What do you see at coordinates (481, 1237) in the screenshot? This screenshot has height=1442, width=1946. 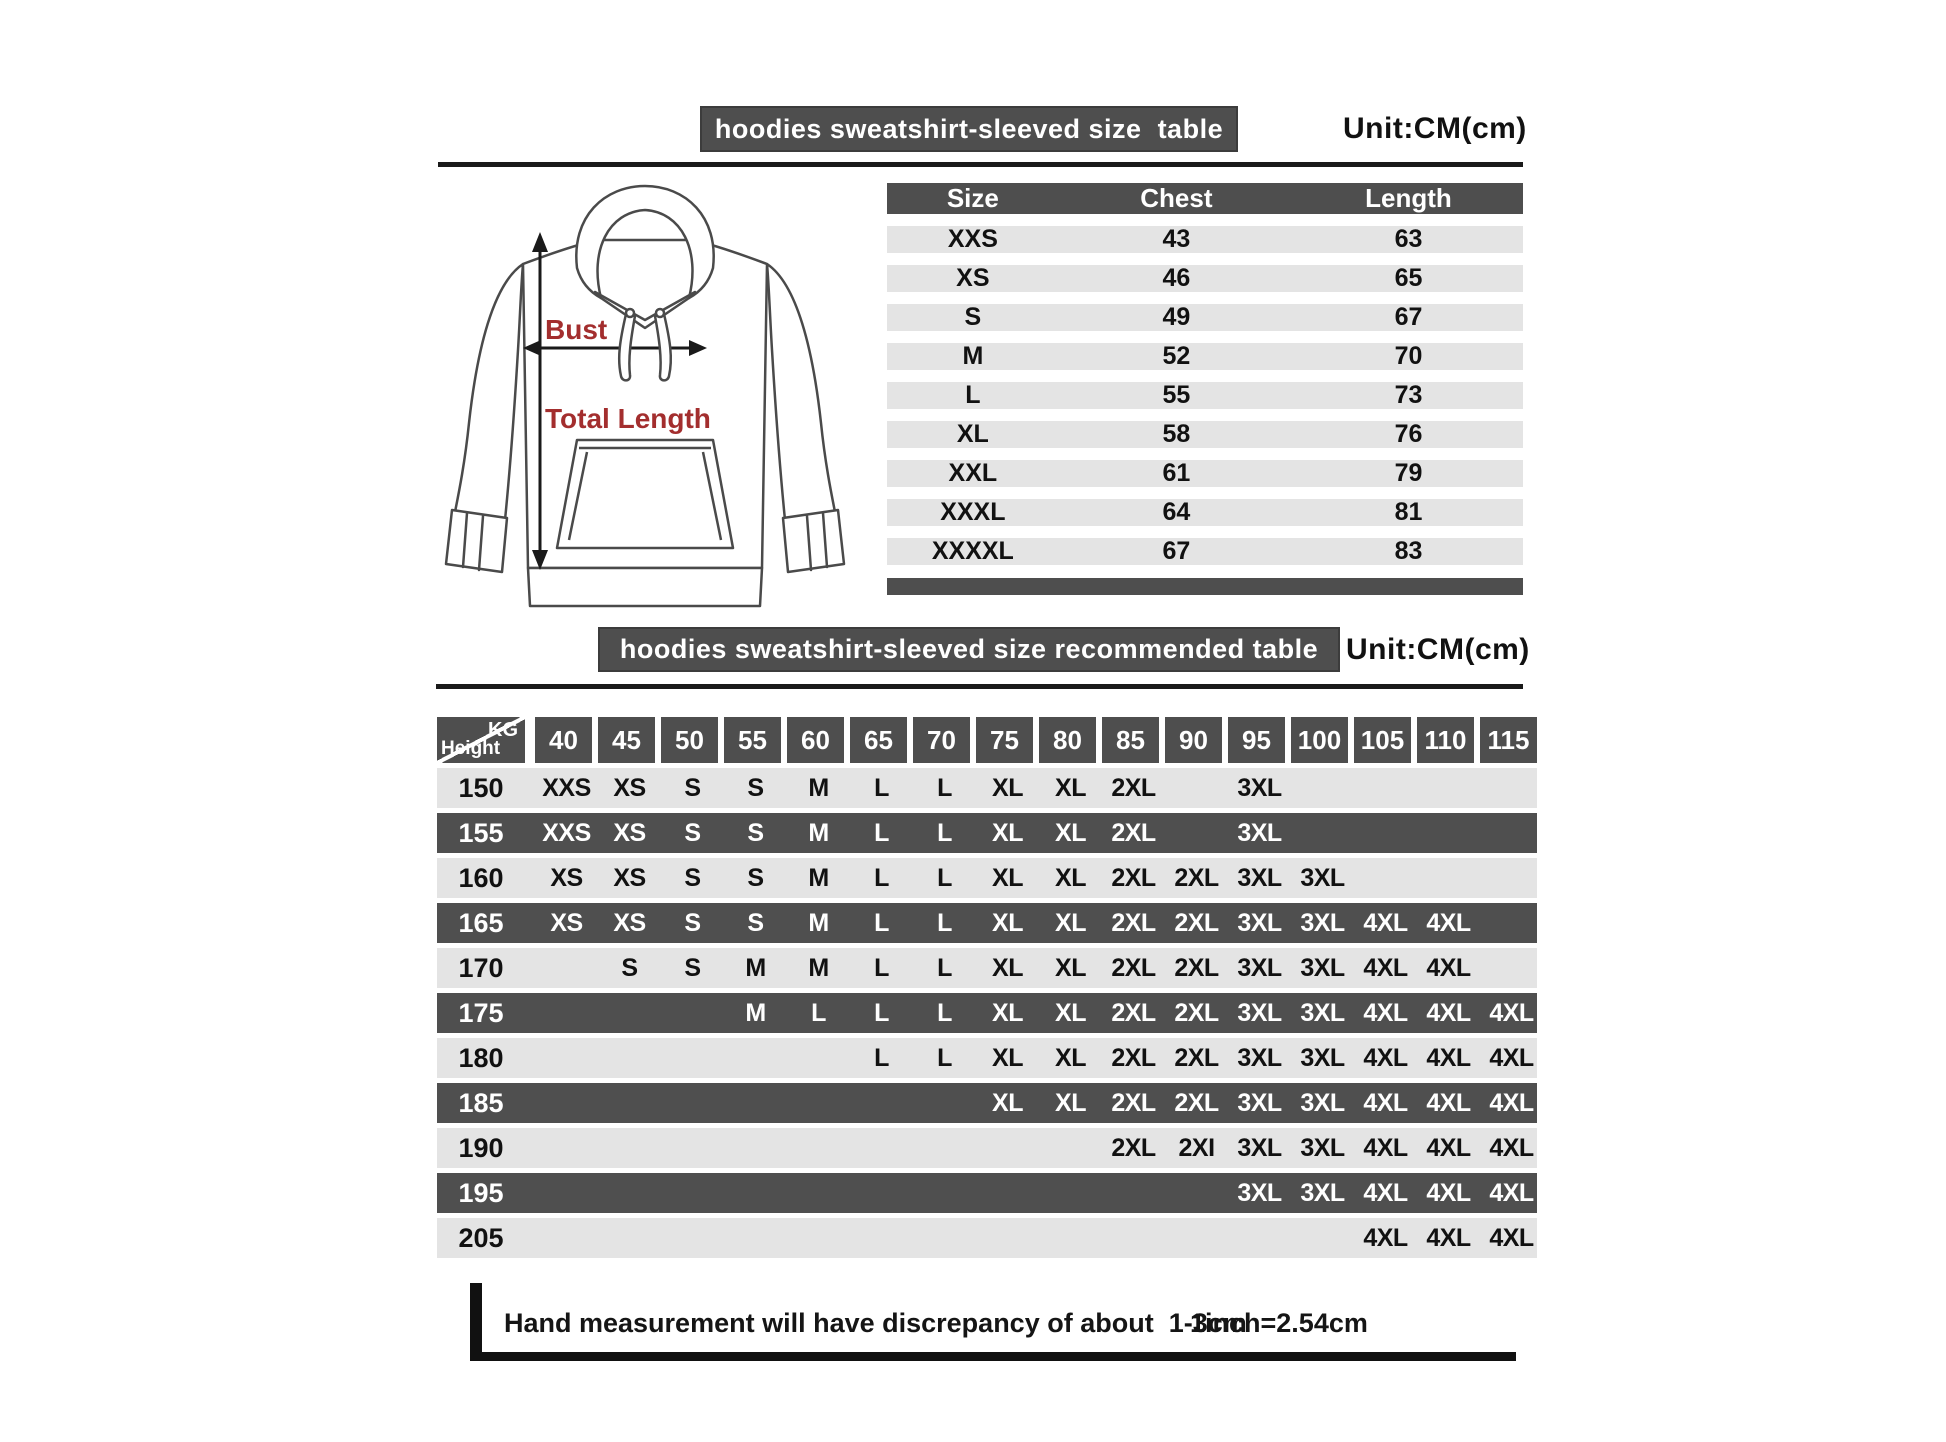 I see `height-label: 205` at bounding box center [481, 1237].